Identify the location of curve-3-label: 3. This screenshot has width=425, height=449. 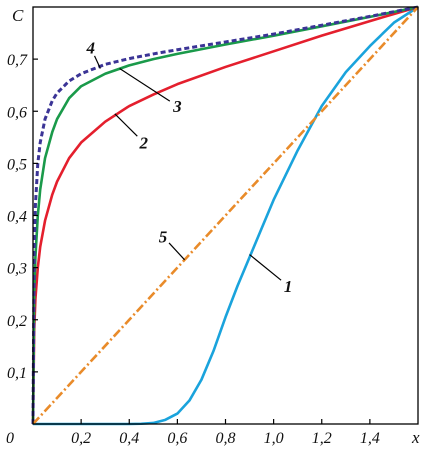
(177, 106).